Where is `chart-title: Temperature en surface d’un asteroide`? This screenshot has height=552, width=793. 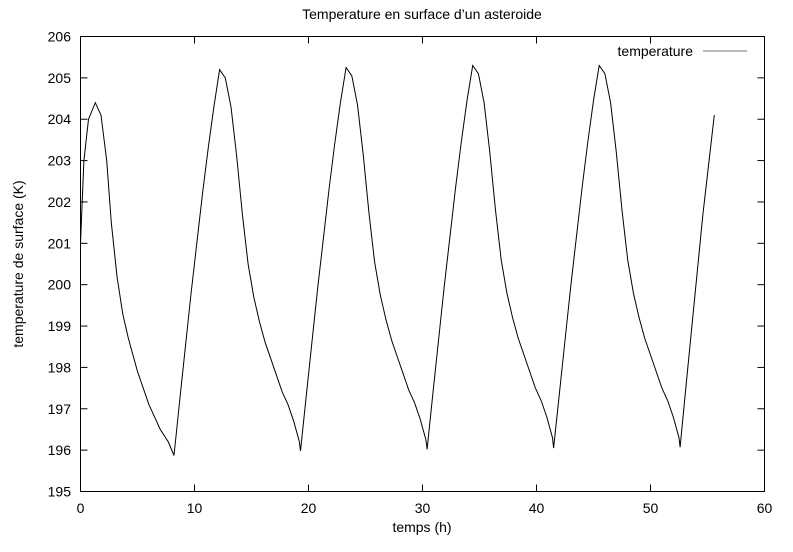
chart-title: Temperature en surface d’un asteroide is located at coordinates (422, 14).